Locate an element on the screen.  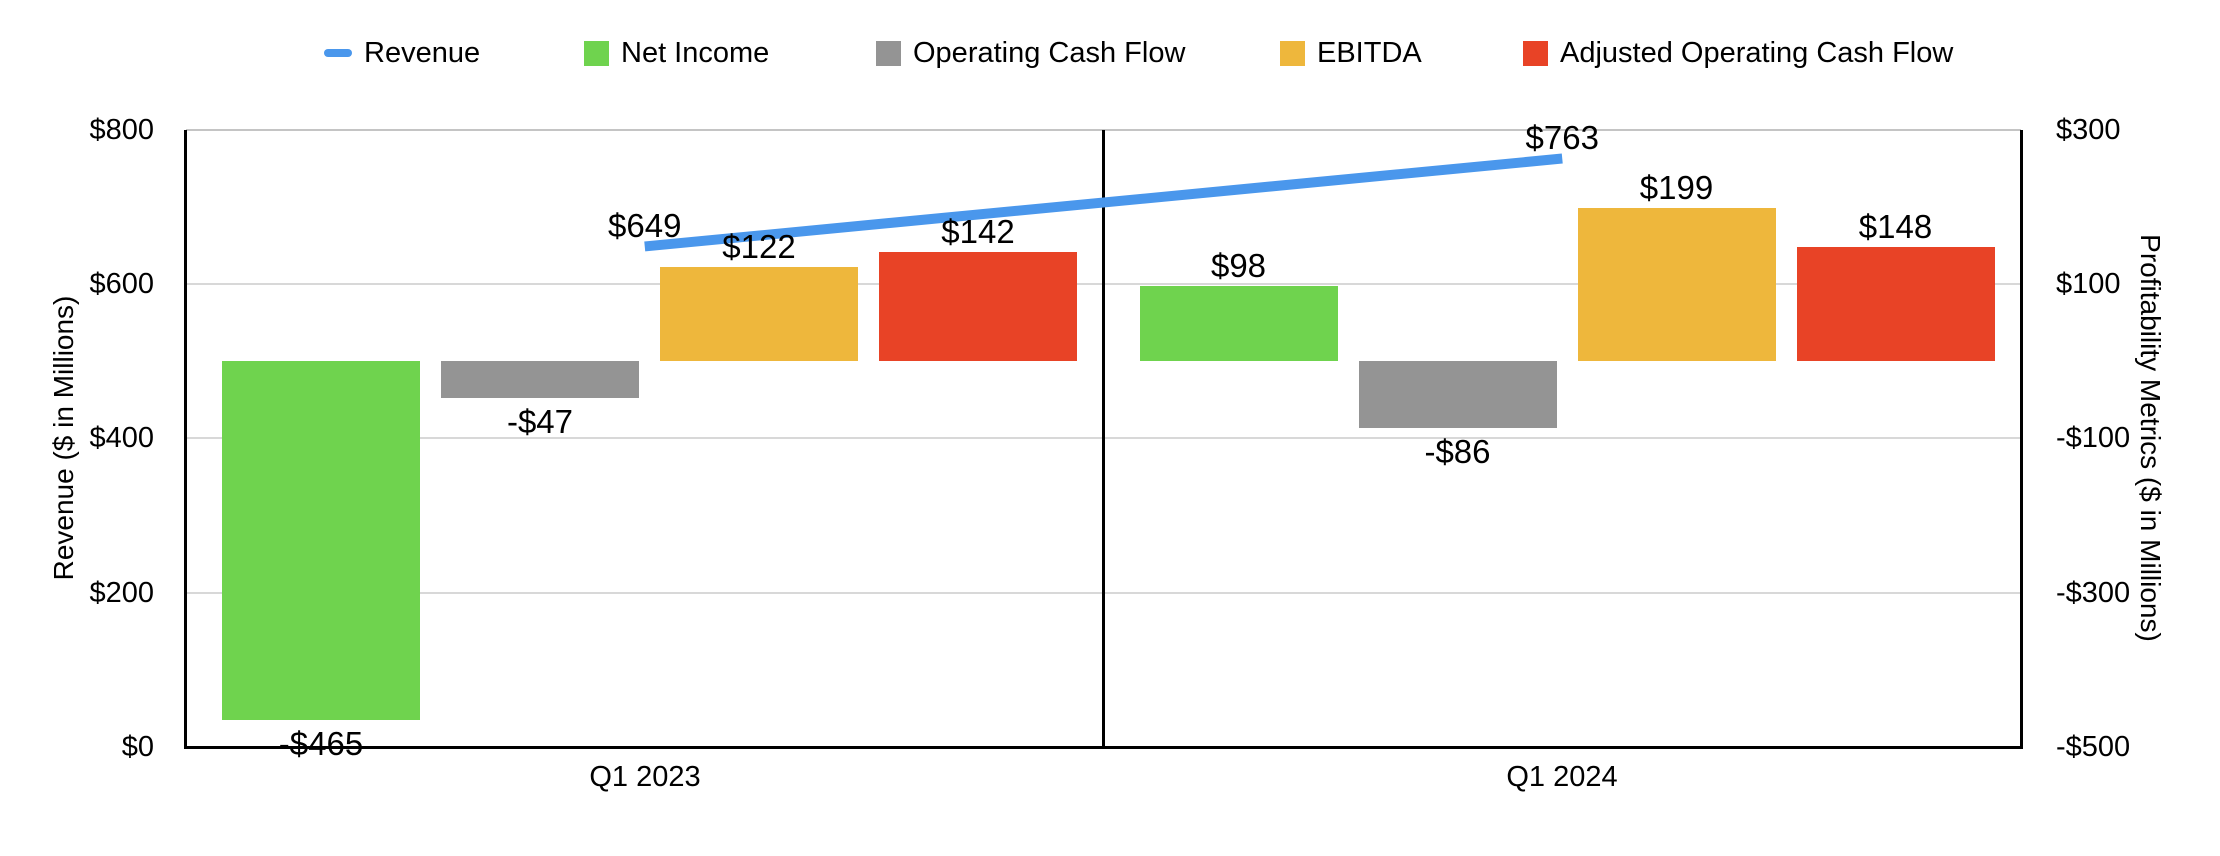
x-axis-label-q1-2024: Q1 2024 is located at coordinates (1562, 777).